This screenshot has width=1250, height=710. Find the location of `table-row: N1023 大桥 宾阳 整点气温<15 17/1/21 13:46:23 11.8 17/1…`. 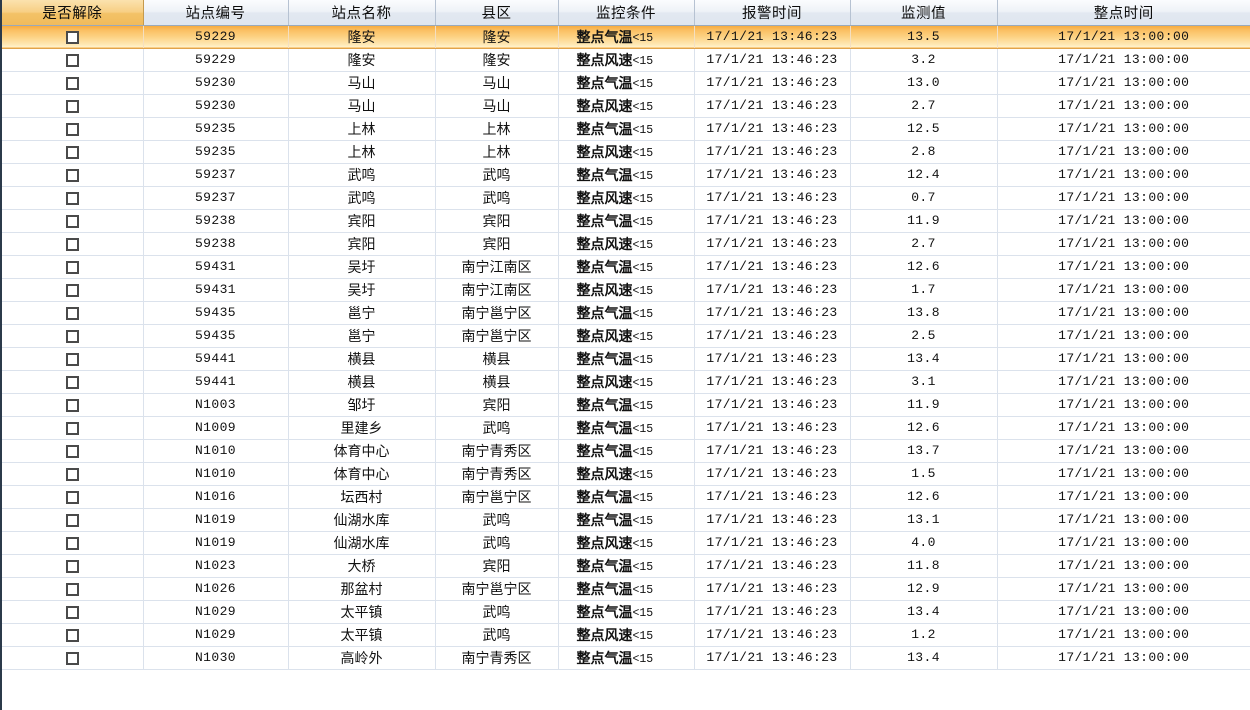

table-row: N1023 大桥 宾阳 整点气温<15 17/1/21 13:46:23 11.8 17/1… is located at coordinates (626, 566).